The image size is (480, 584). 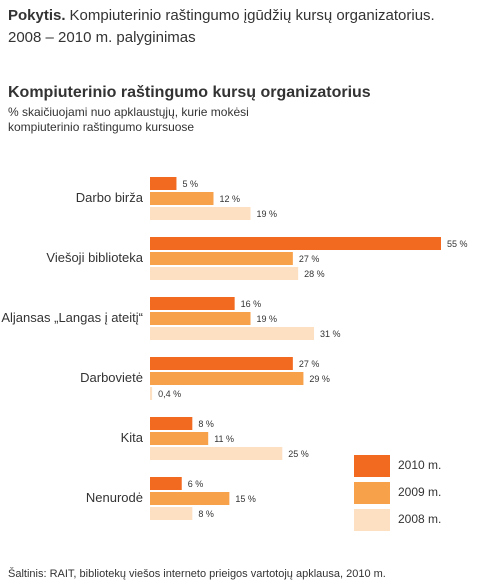 I want to click on category-label: Darbo birža, so click(x=110, y=197).